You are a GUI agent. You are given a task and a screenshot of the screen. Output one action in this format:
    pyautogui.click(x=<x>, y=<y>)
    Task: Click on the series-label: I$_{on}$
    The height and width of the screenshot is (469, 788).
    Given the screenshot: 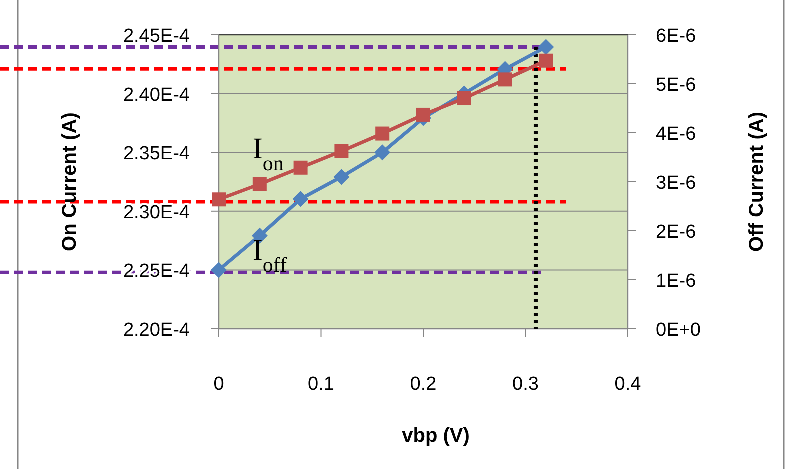 What is the action you would take?
    pyautogui.click(x=268, y=154)
    